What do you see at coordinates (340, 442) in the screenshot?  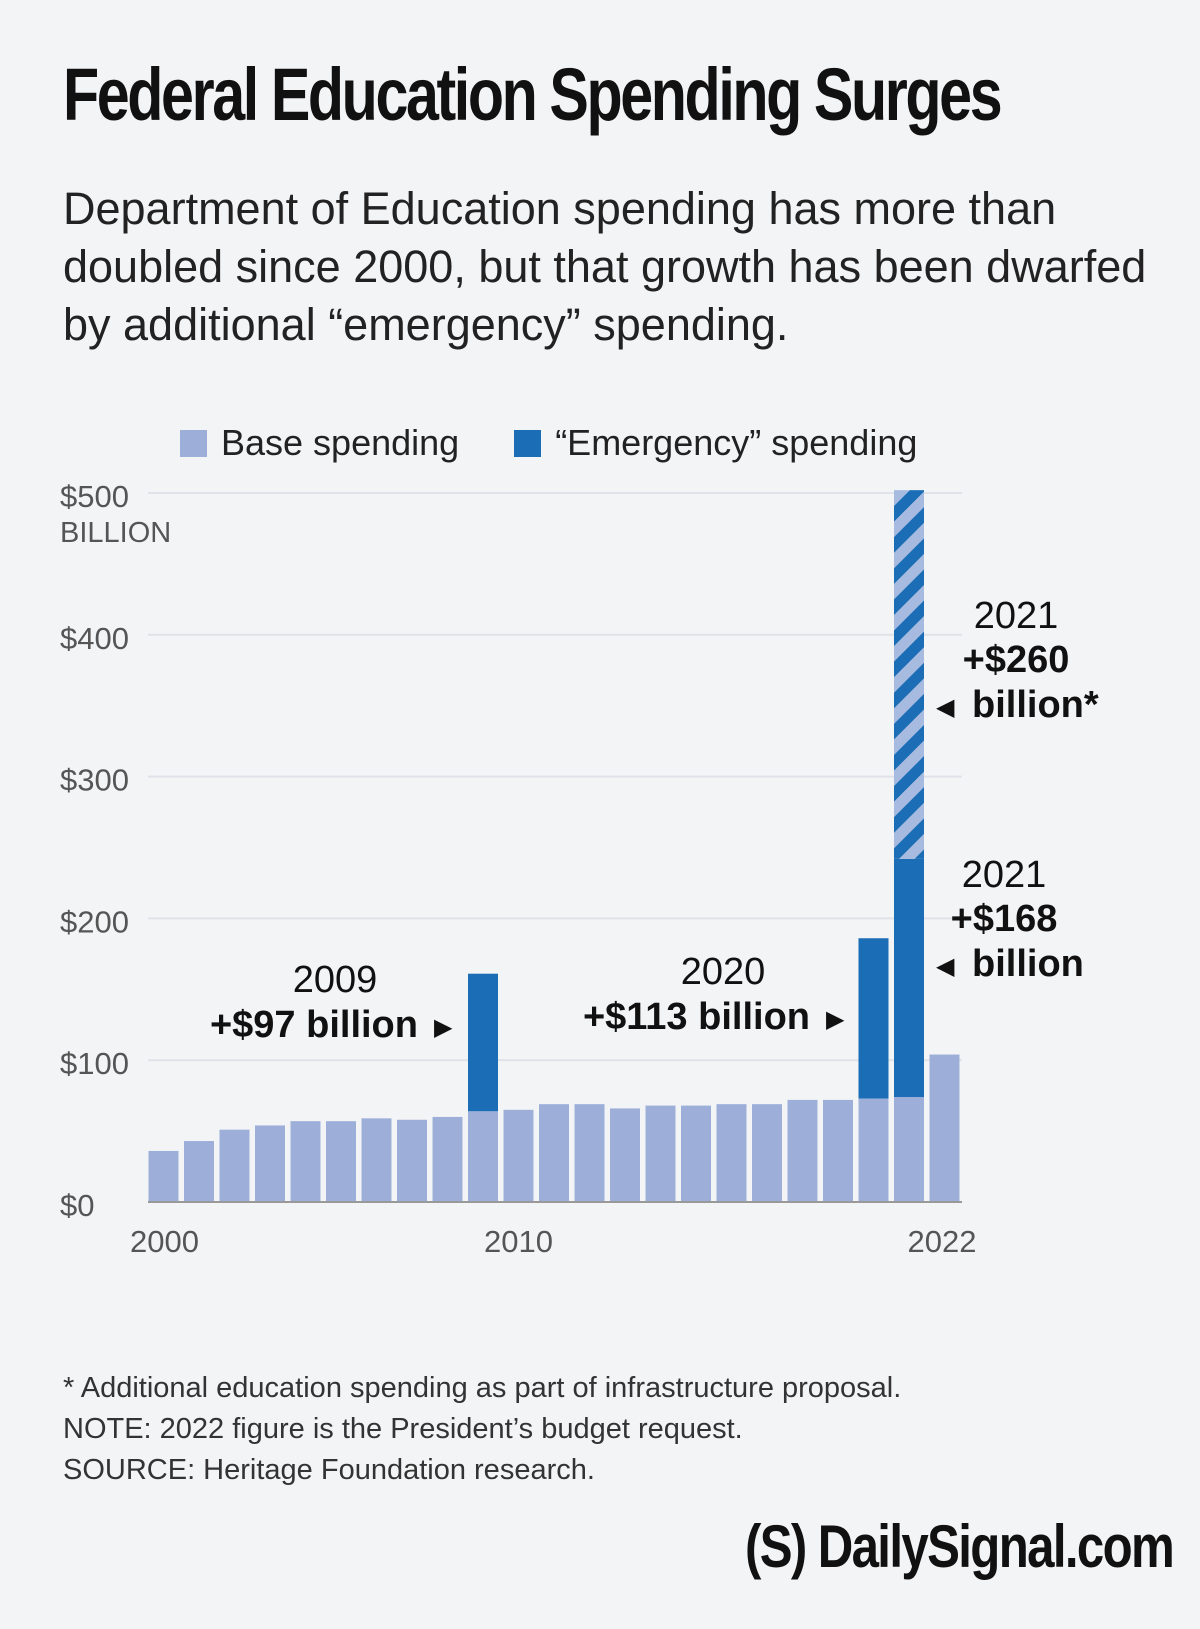 I see `legend-label-base: Base spending` at bounding box center [340, 442].